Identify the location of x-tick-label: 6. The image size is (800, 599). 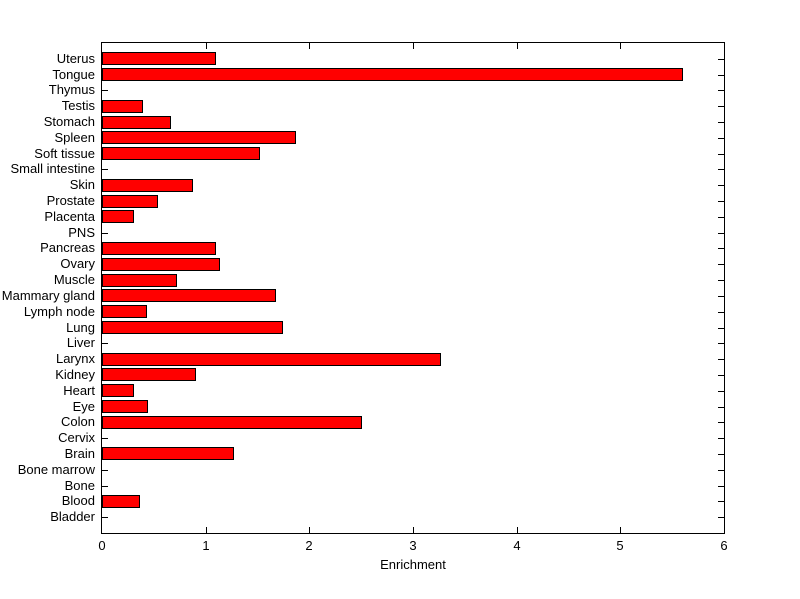
(724, 545).